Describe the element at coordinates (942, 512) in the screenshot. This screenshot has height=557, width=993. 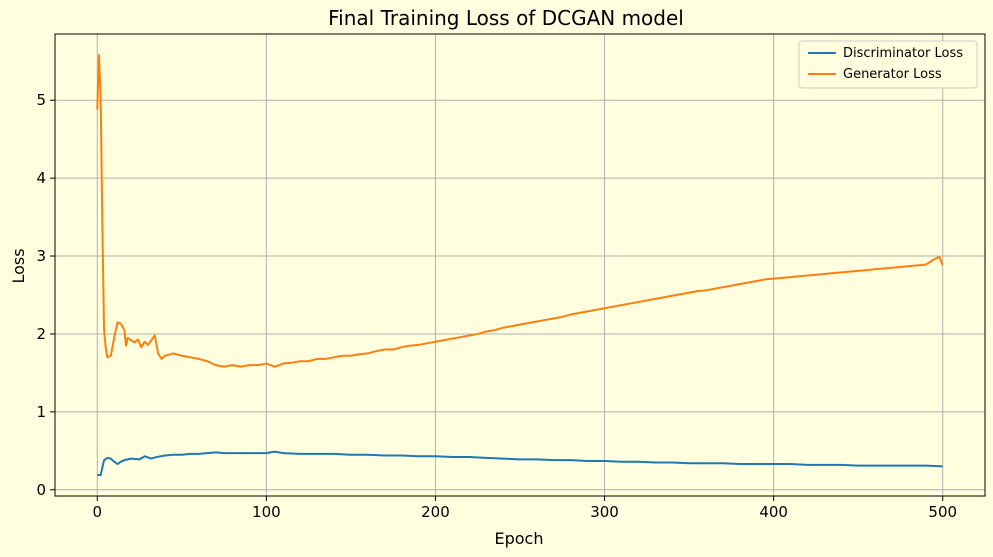
I see `x-tick-label: 500` at that location.